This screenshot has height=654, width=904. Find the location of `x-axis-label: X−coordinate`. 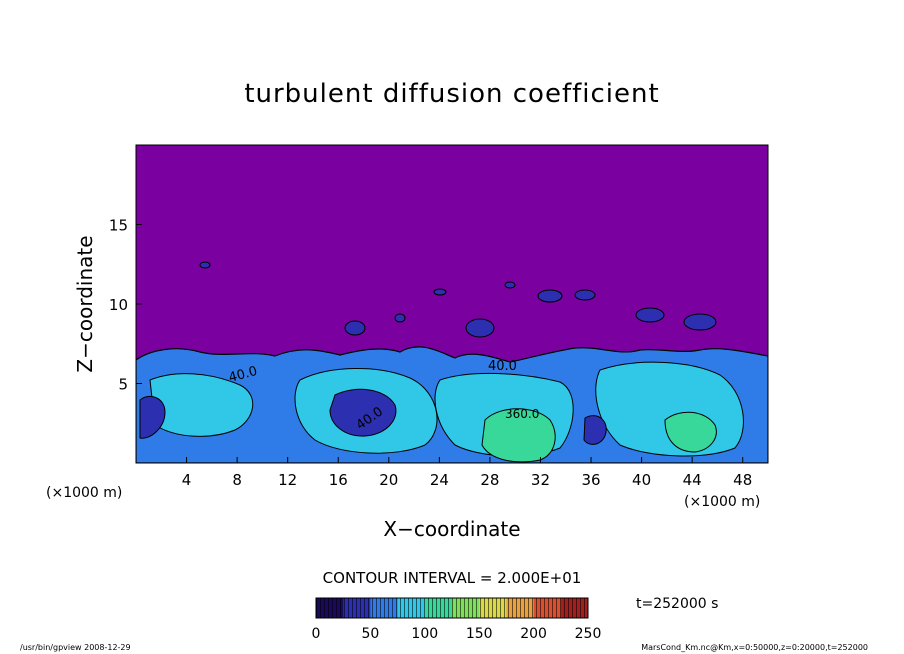

x-axis-label: X−coordinate is located at coordinates (451, 529).